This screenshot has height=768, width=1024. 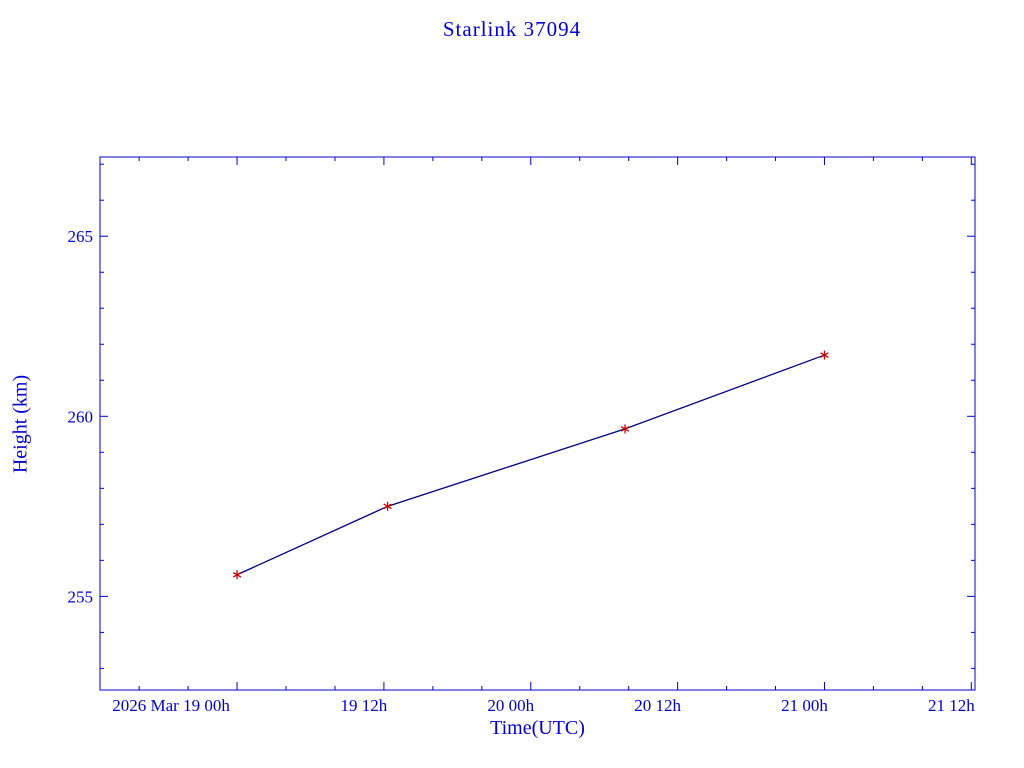 I want to click on chart-title: Starlink 37094, so click(x=512, y=29).